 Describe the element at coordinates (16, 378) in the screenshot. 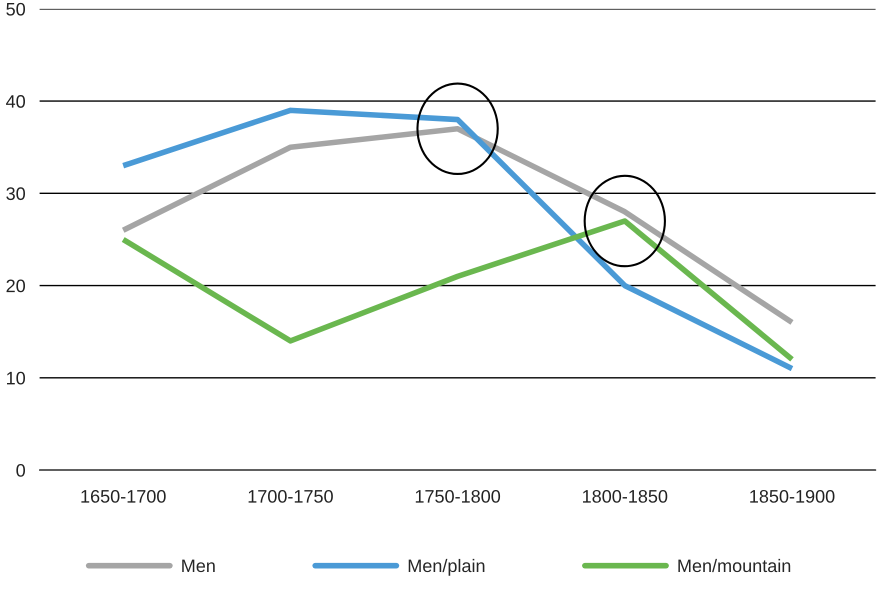

I see `y-tick-label: 10` at that location.